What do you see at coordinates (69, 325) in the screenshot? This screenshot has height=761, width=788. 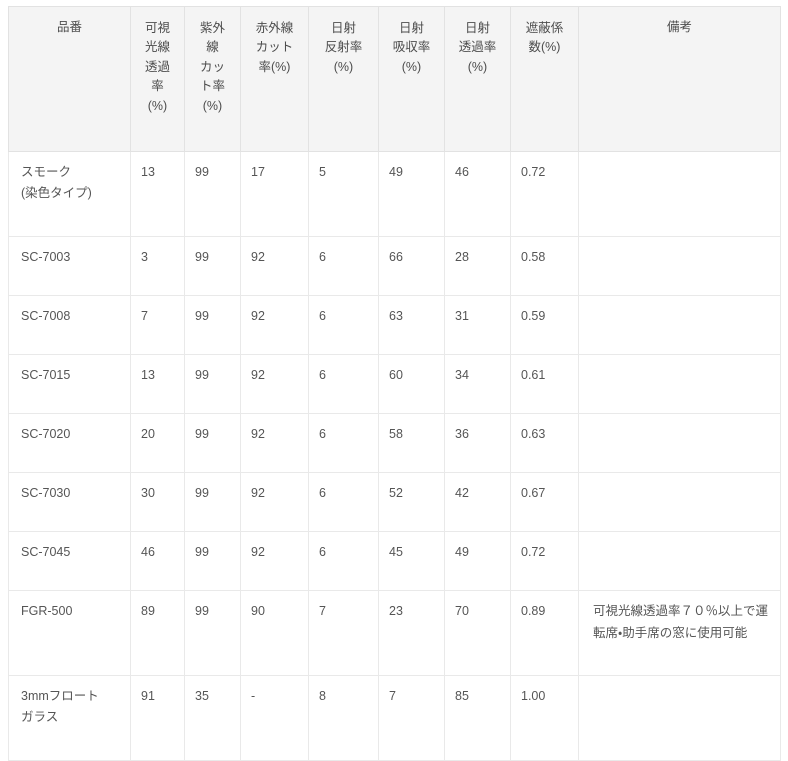 I see `cell-hinban: SC-7008` at bounding box center [69, 325].